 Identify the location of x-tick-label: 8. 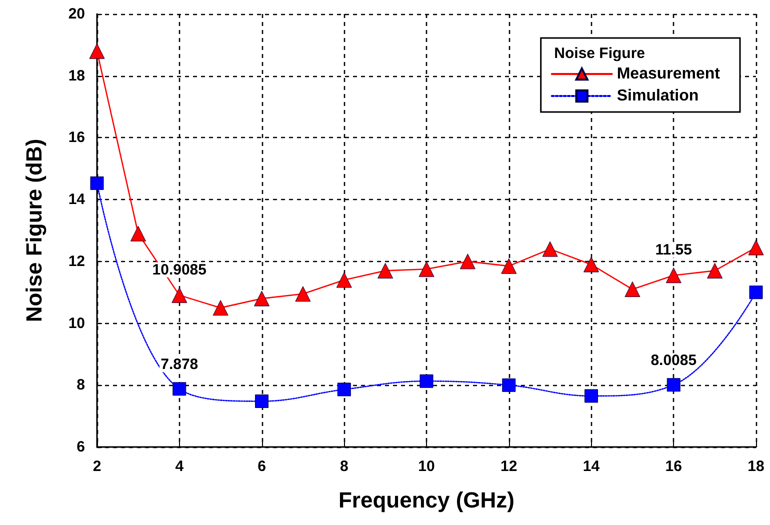
(344, 466).